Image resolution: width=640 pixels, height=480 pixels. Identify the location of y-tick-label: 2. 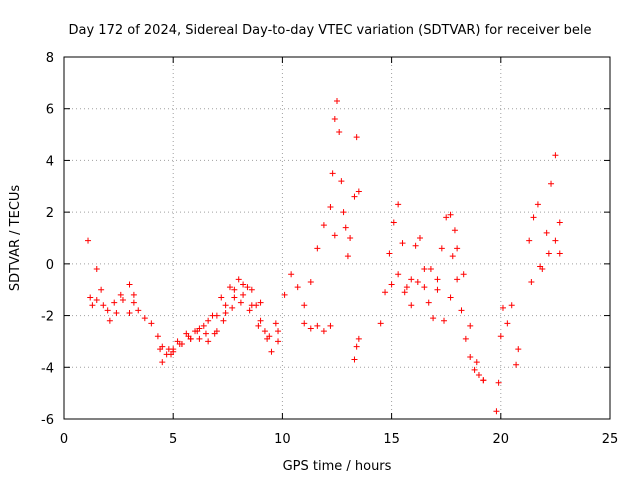
(50, 213).